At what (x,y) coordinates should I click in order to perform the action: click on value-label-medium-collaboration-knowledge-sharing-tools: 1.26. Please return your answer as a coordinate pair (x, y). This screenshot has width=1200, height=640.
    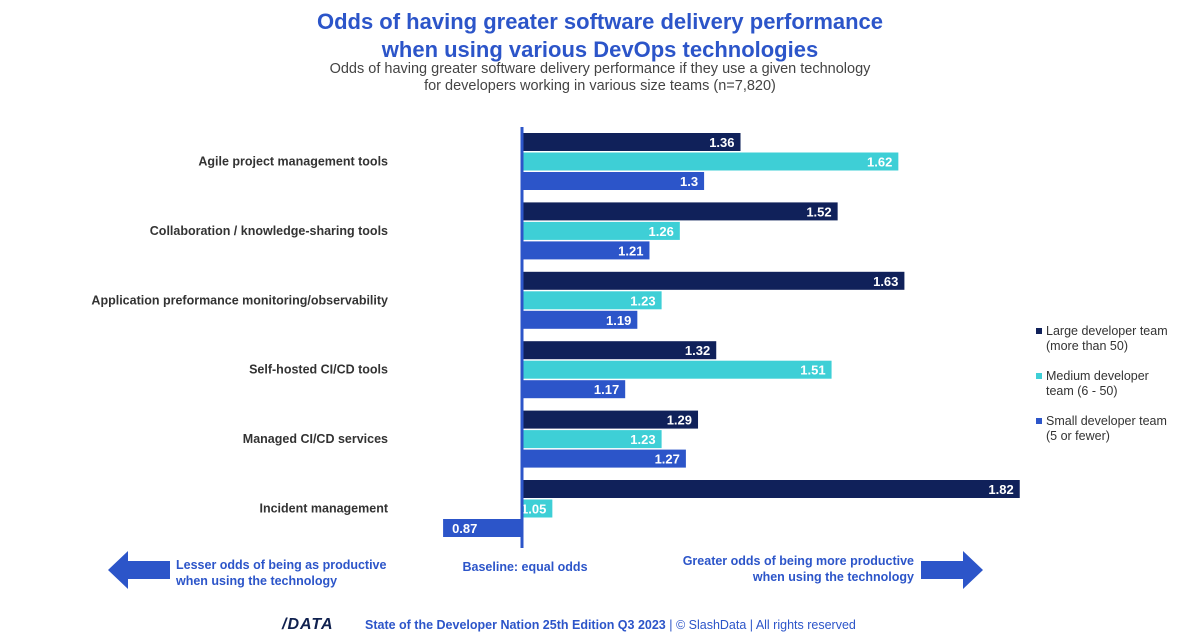
    Looking at the image, I should click on (661, 231).